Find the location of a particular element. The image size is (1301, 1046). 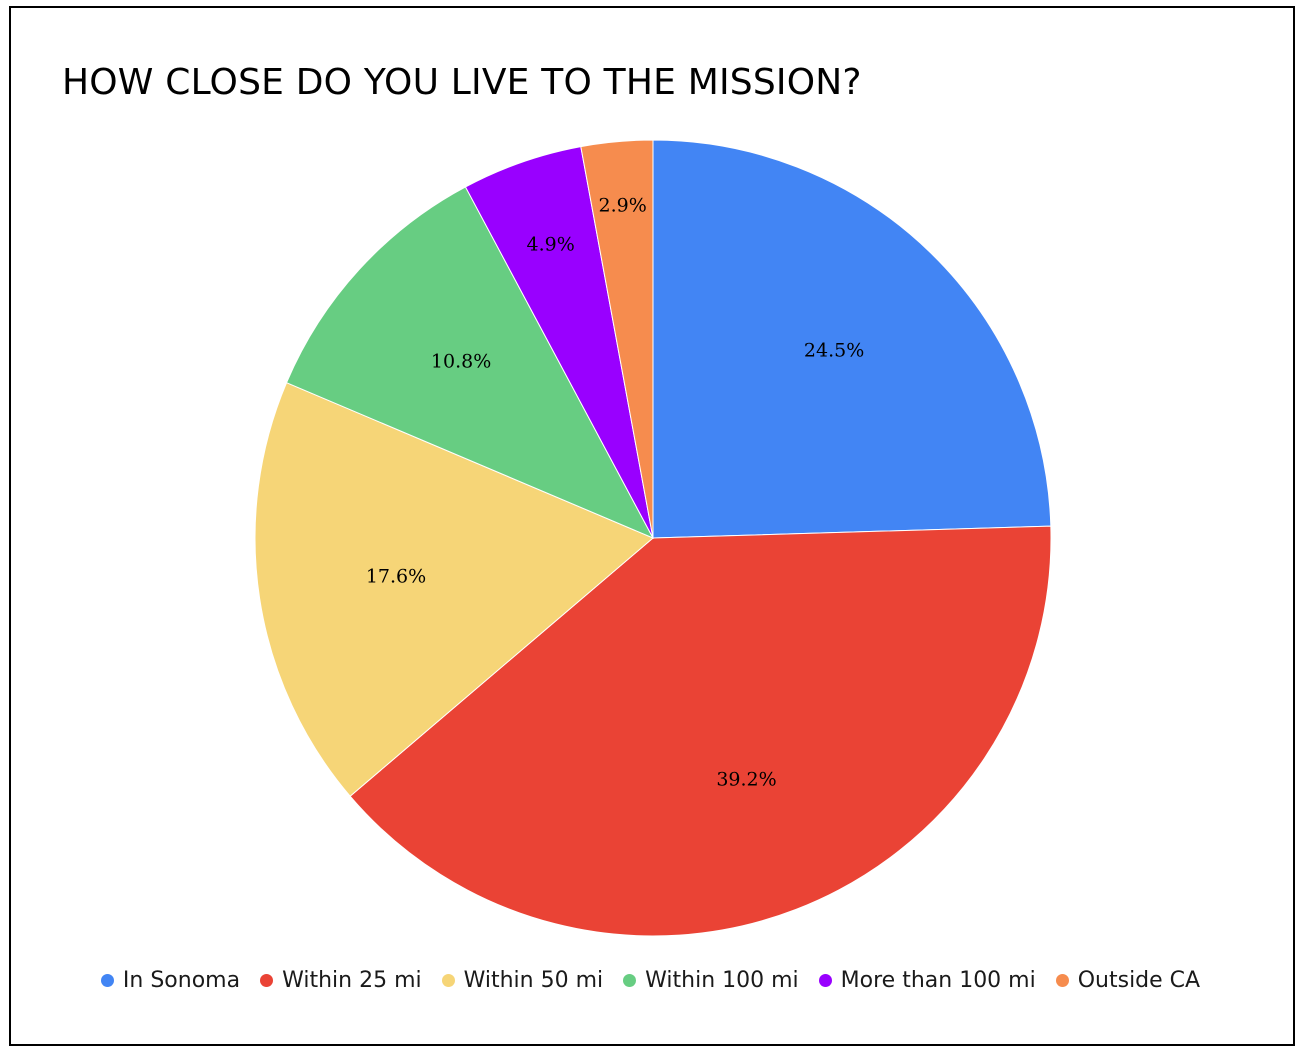

pie-slice-within-100-mi is located at coordinates (470, 363).